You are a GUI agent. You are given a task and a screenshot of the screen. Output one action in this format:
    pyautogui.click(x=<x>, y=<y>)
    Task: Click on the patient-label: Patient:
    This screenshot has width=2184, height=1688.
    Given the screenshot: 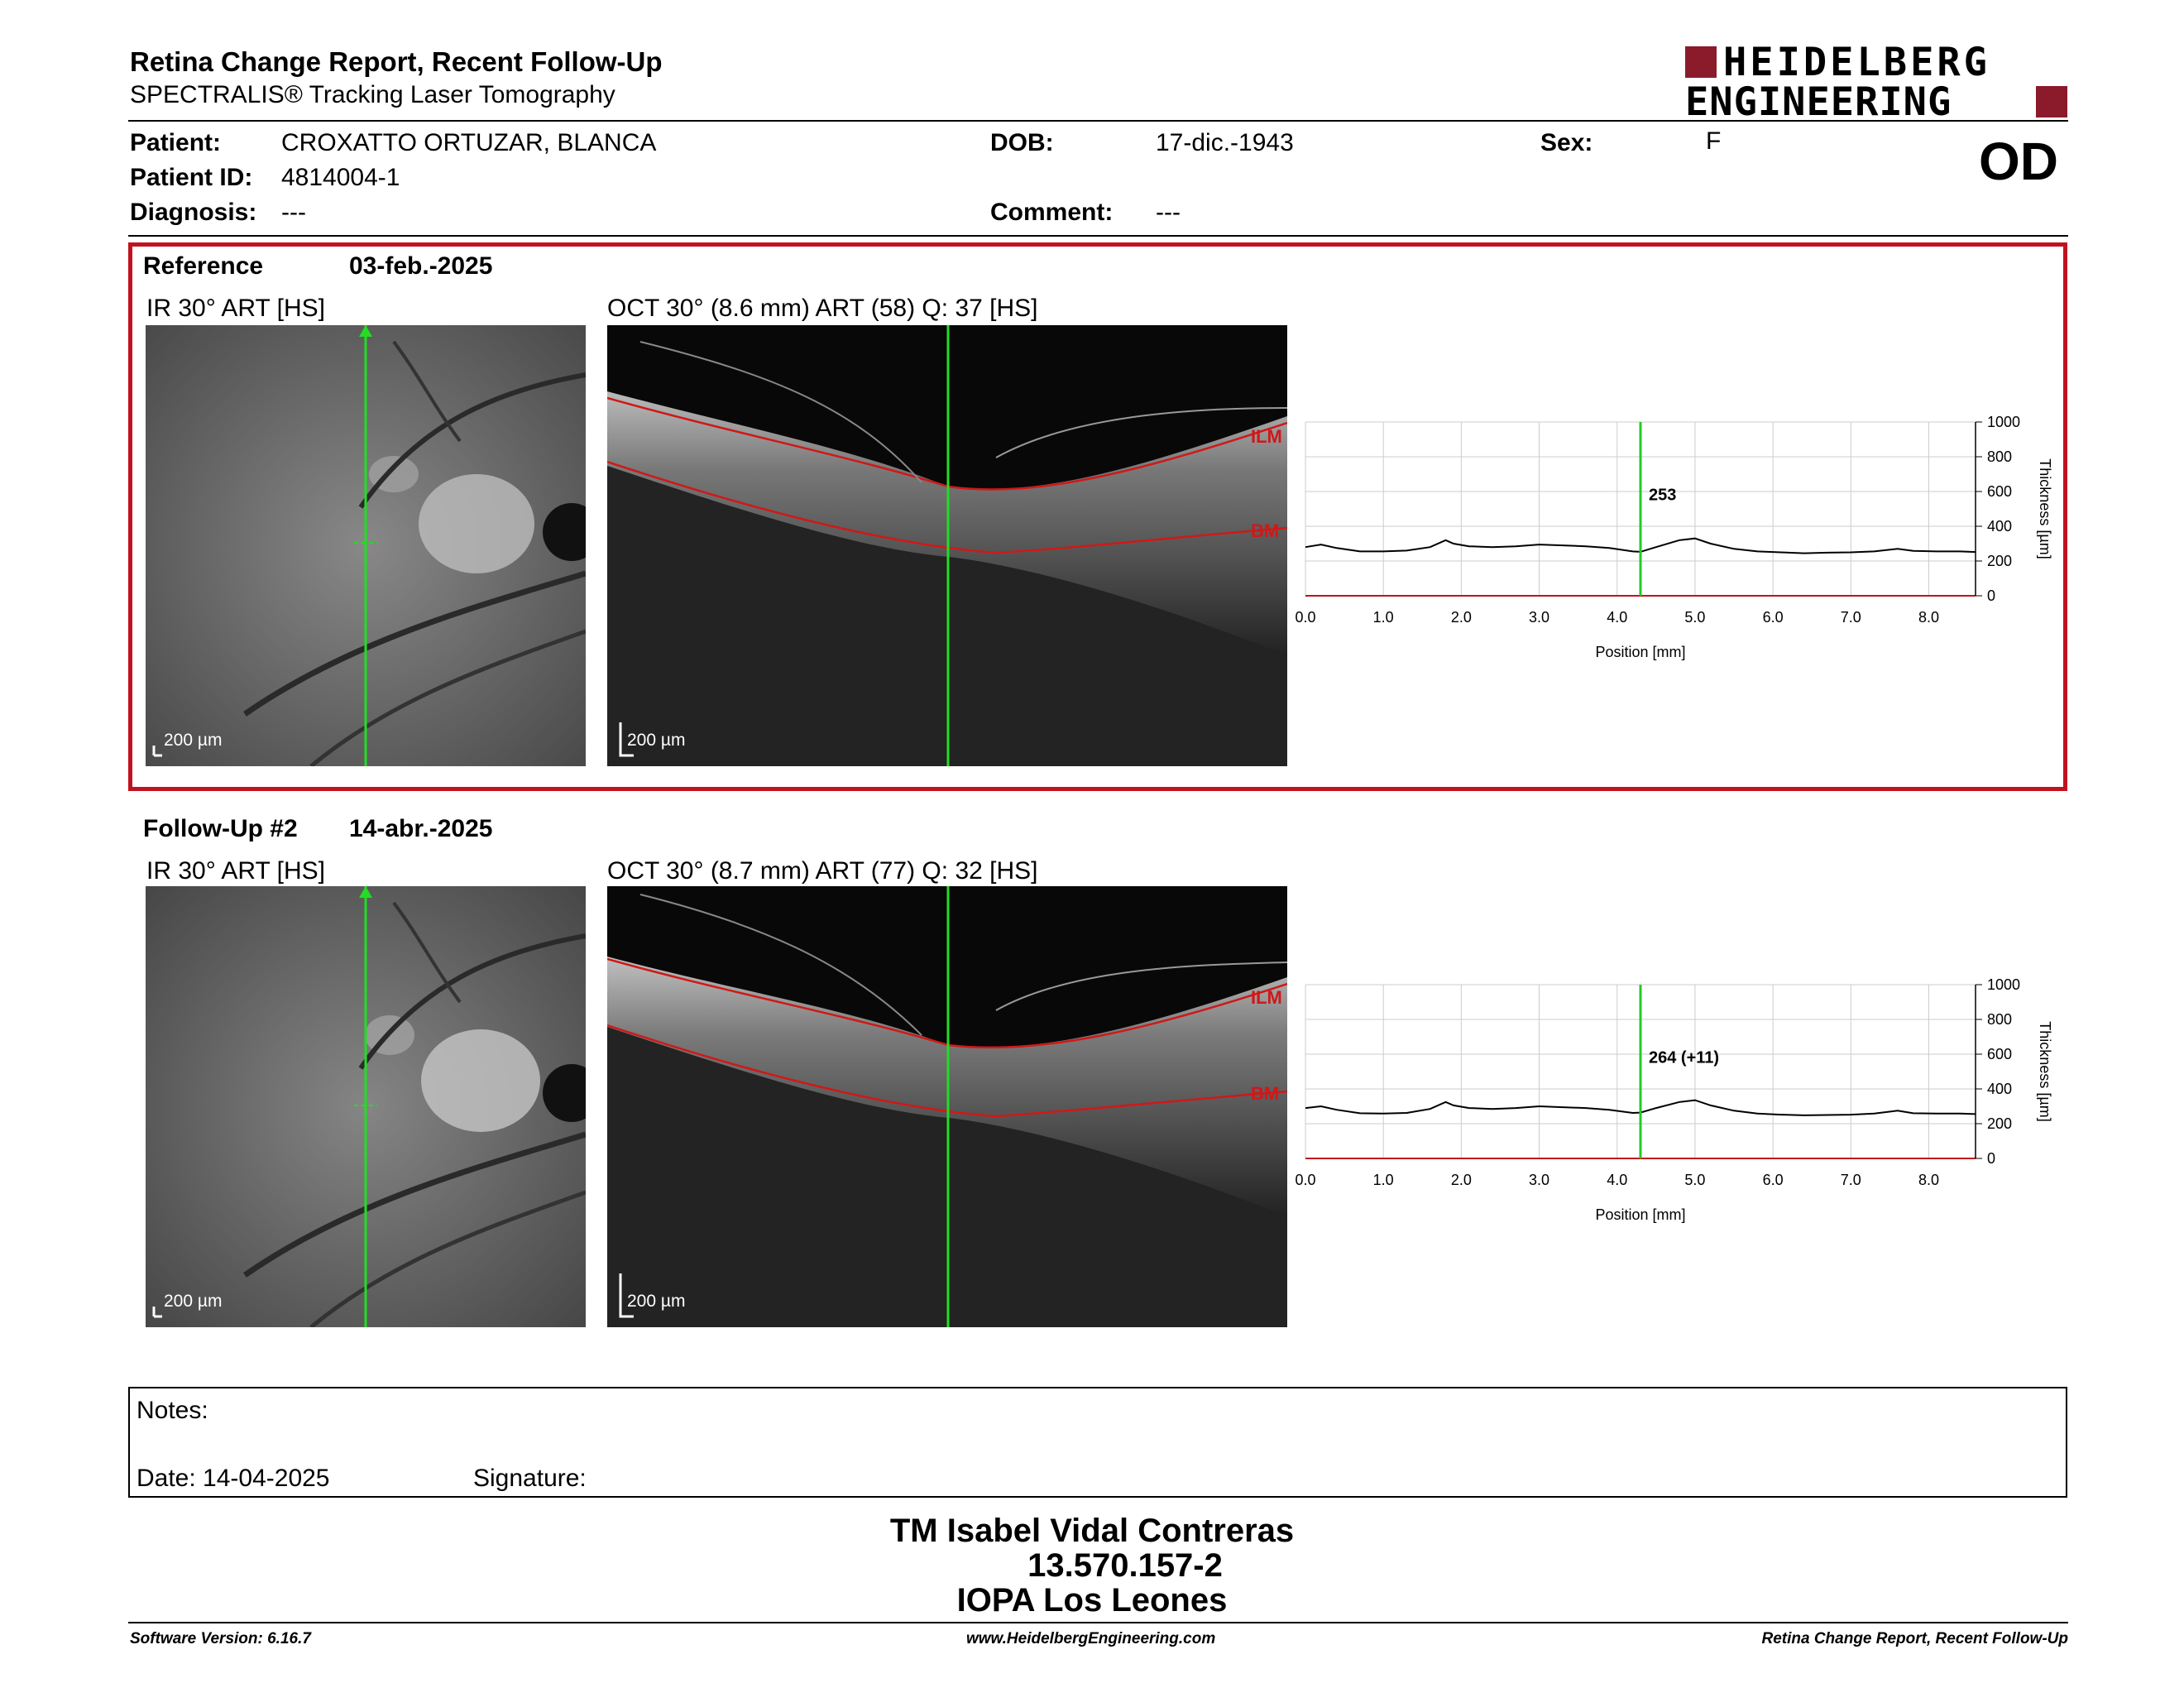 What is the action you would take?
    pyautogui.click(x=176, y=142)
    